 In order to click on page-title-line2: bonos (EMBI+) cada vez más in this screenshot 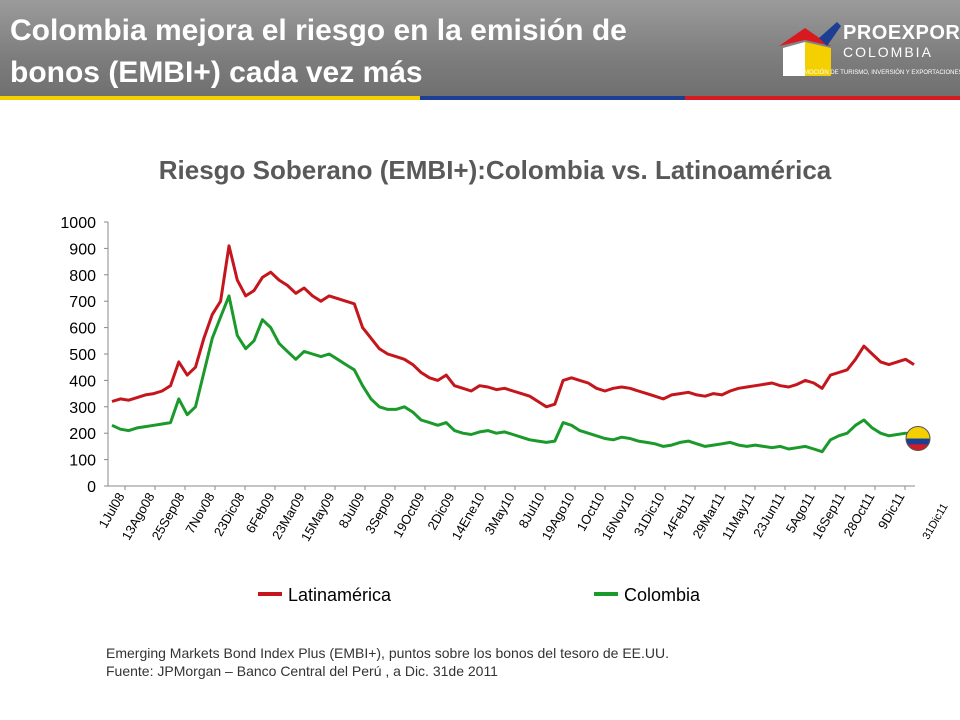, I will do `click(216, 72)`.